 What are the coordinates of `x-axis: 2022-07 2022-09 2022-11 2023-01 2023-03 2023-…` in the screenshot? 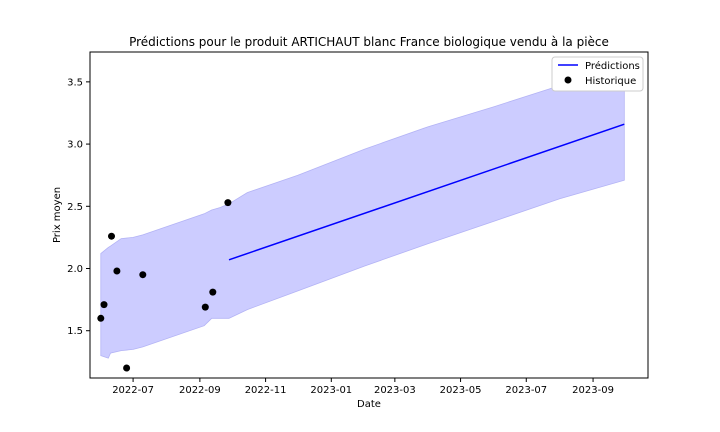 It's located at (363, 387).